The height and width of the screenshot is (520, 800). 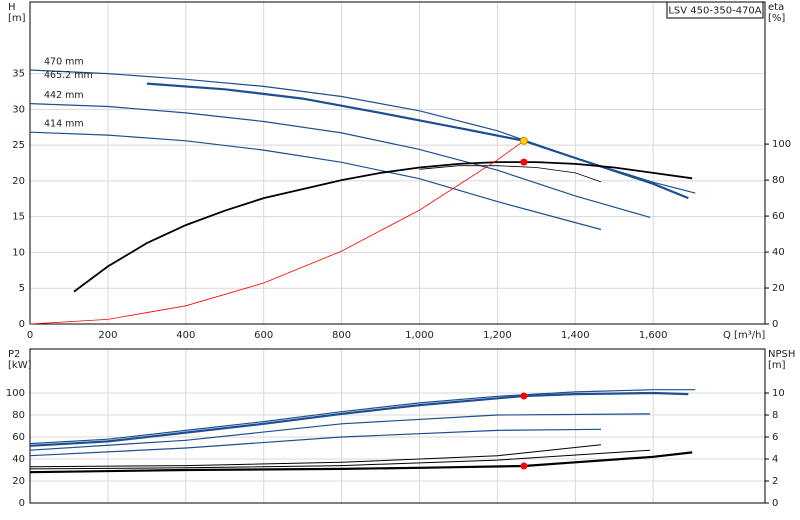 What do you see at coordinates (575, 335) in the screenshot?
I see `x-tick-label: 1,400` at bounding box center [575, 335].